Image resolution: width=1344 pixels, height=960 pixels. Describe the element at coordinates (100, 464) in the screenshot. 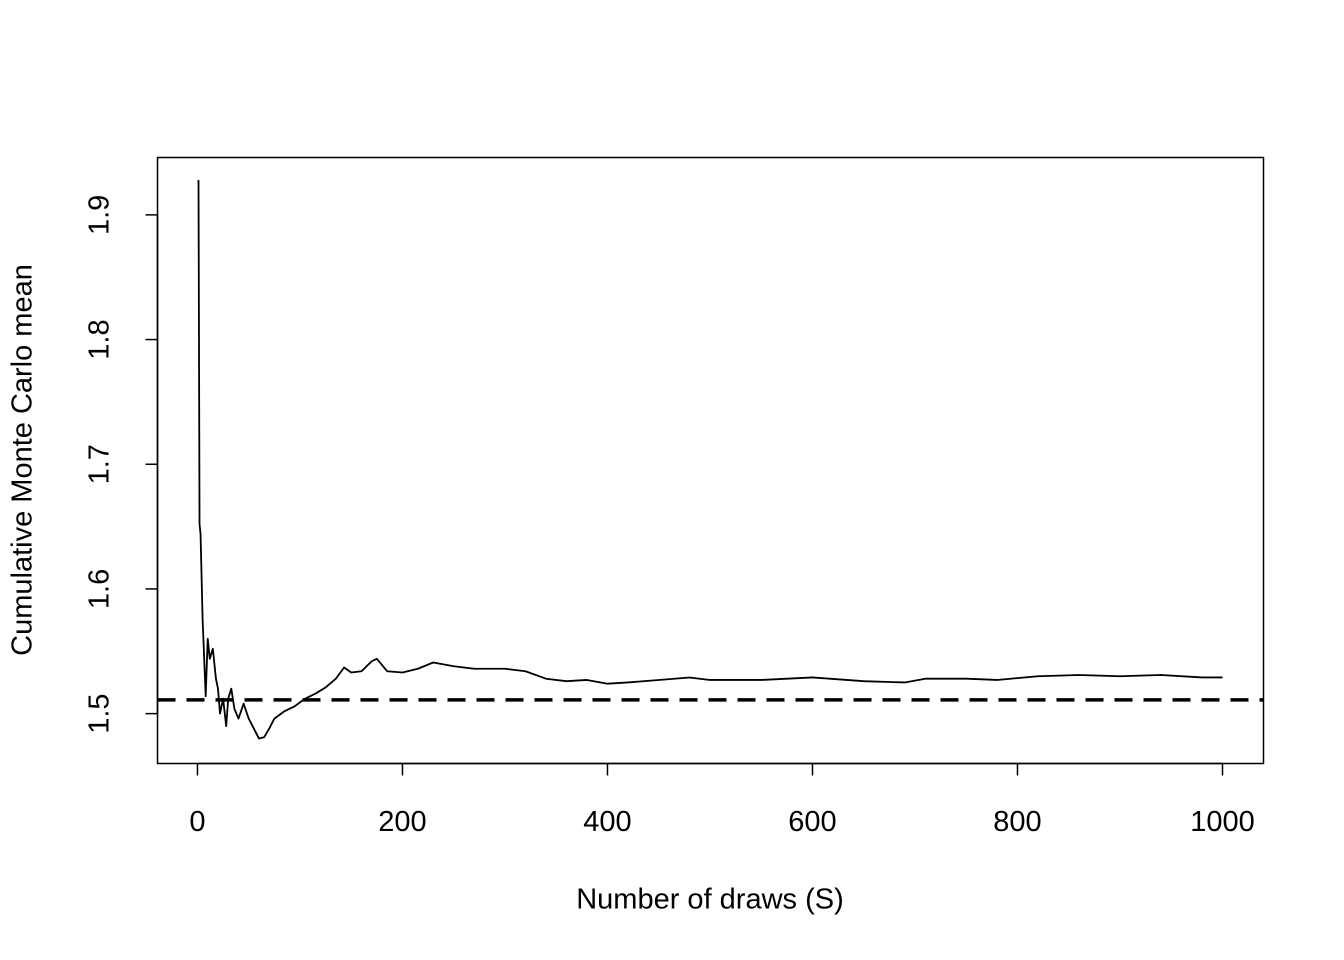

I see `y-tick-label: 1.7` at that location.